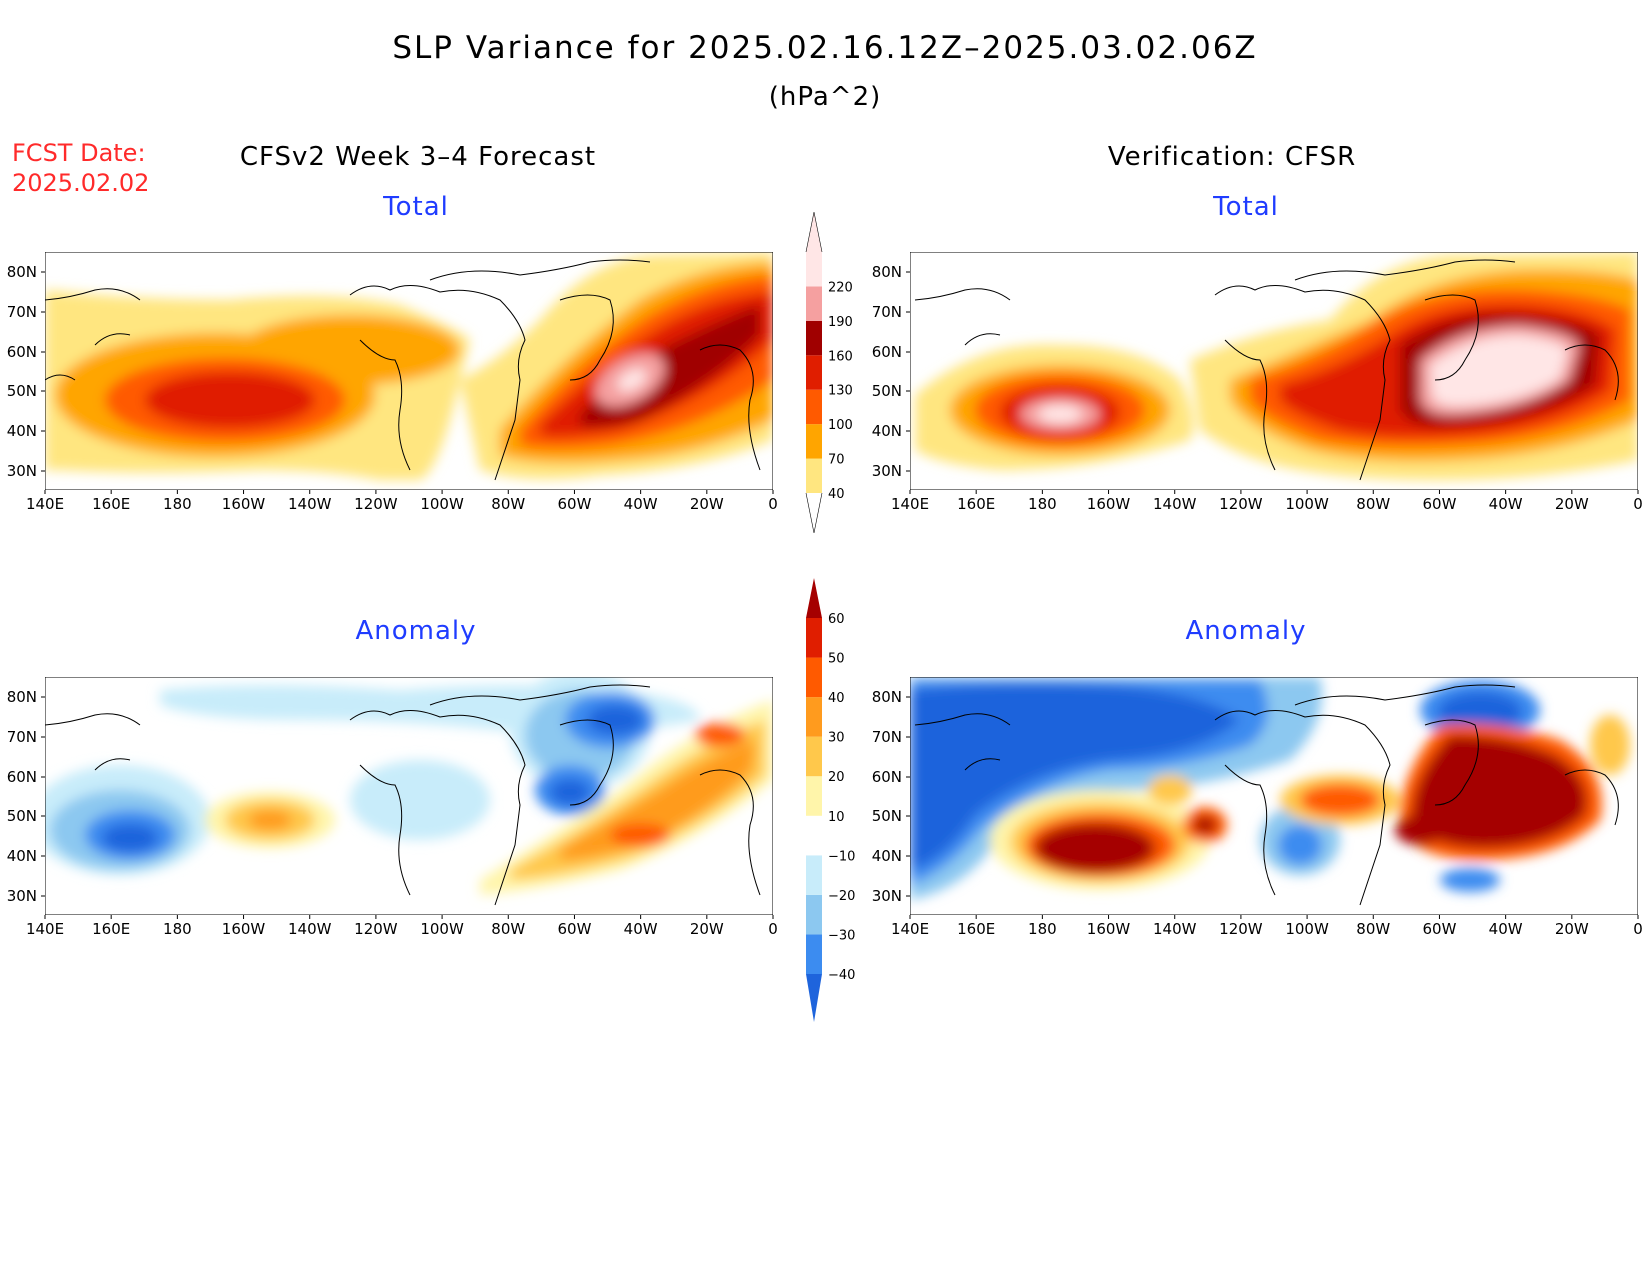 The width and height of the screenshot is (1650, 1275). I want to click on colorbar-level-label: 130, so click(840, 391).